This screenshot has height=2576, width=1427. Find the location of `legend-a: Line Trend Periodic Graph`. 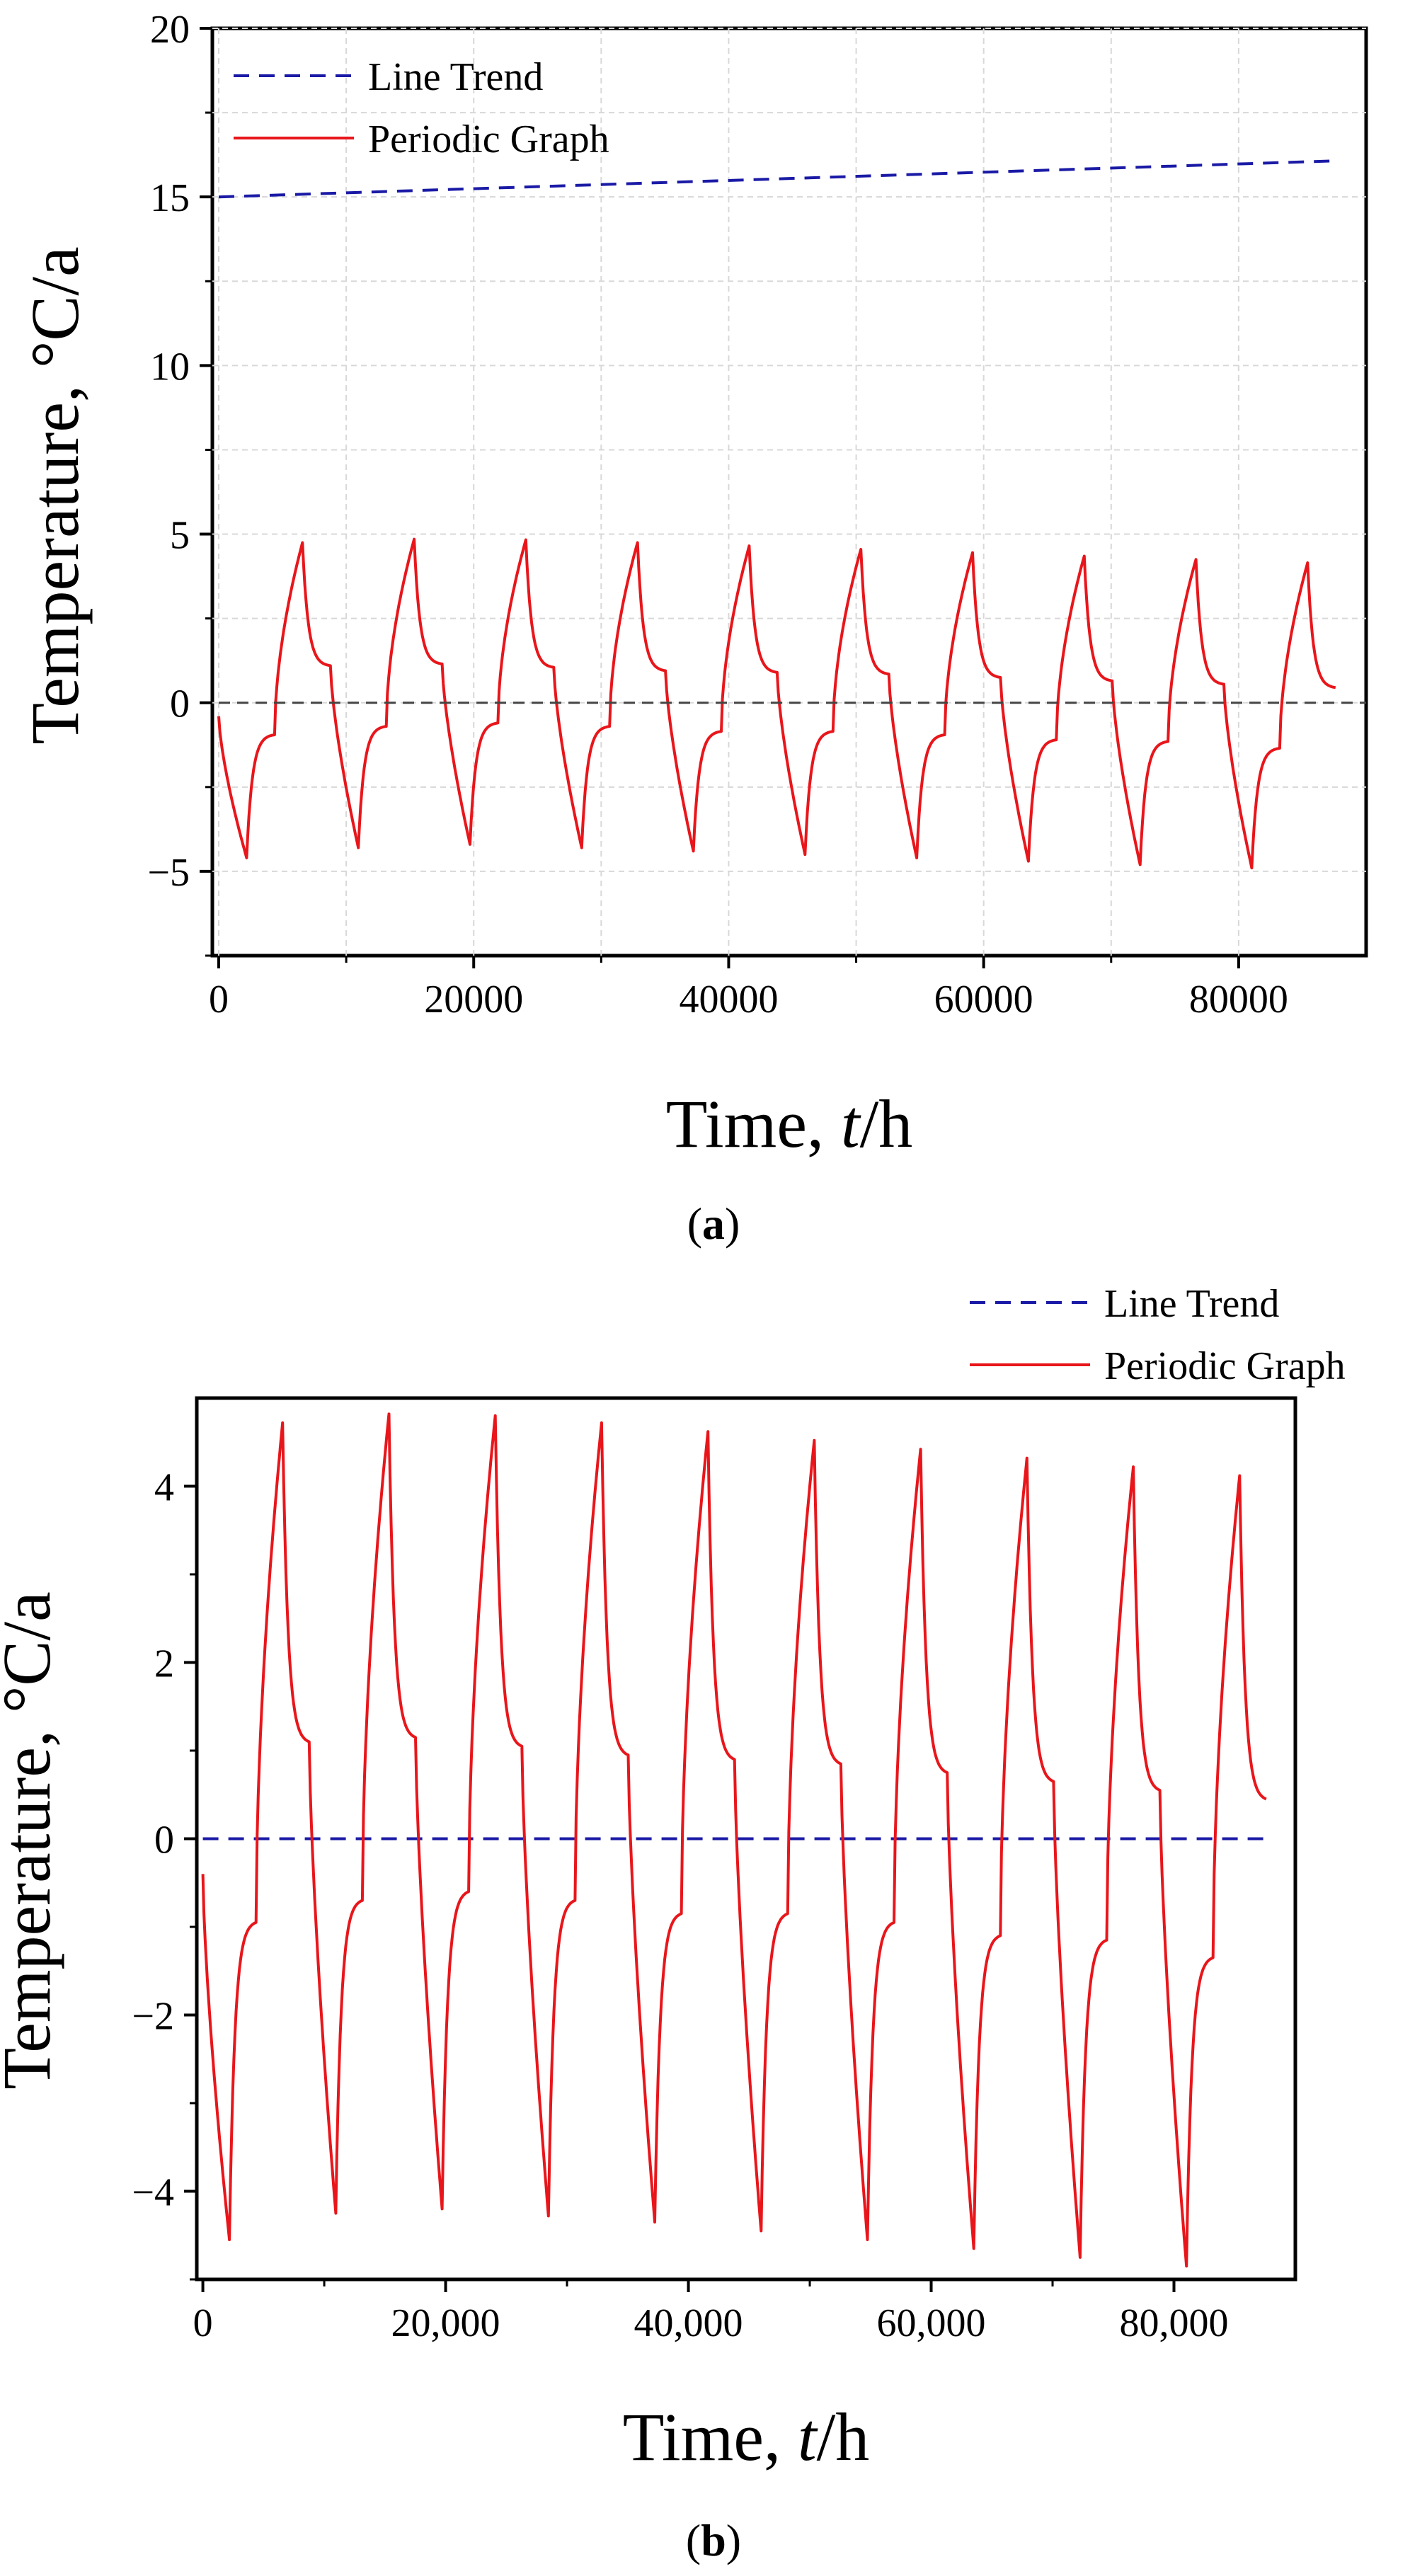

legend-a: Line Trend Periodic Graph is located at coordinates (422, 108).